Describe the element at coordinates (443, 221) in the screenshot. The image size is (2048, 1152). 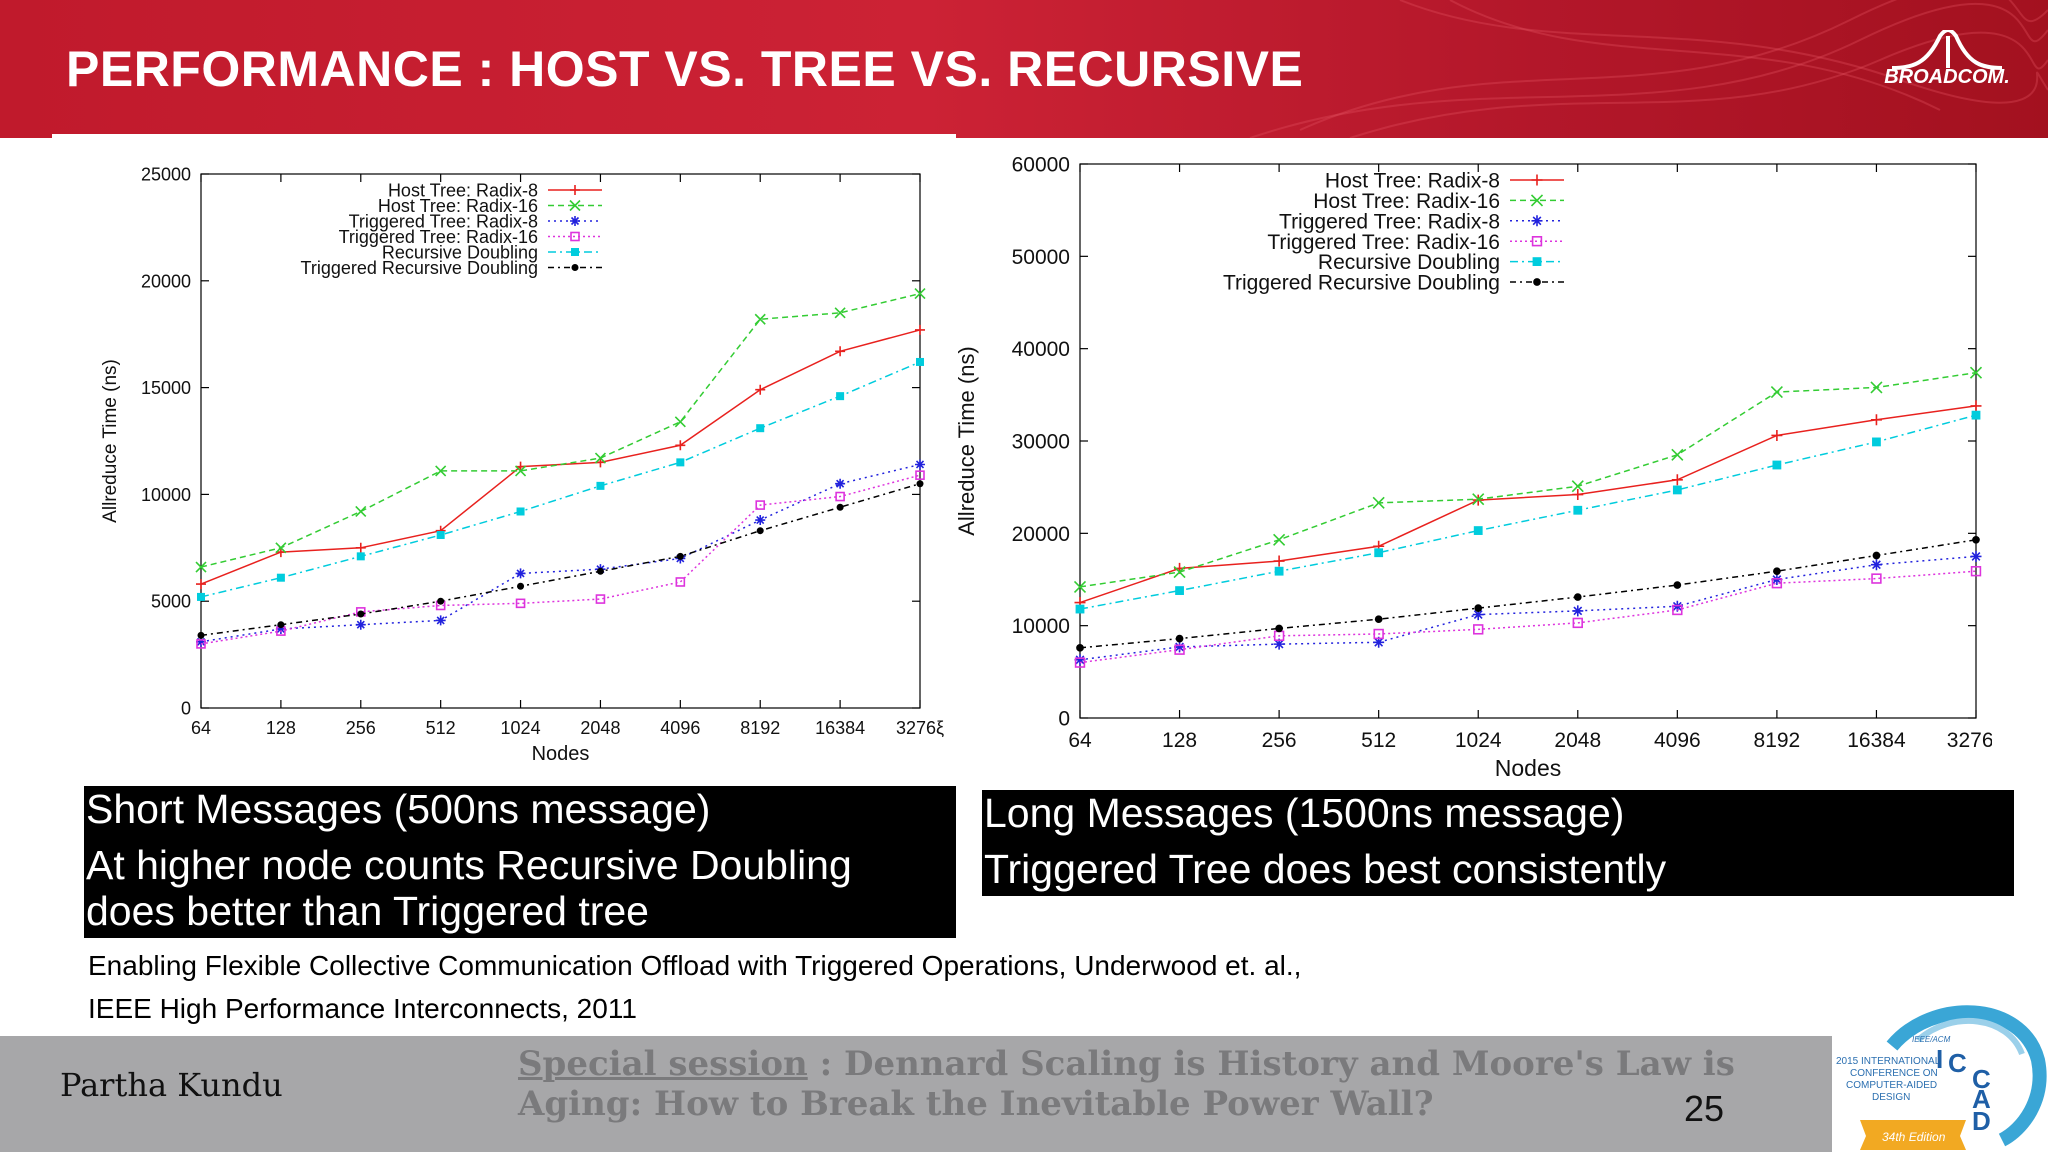
I see `left-legend-label-2: Triggered Tree: Radix-8` at that location.